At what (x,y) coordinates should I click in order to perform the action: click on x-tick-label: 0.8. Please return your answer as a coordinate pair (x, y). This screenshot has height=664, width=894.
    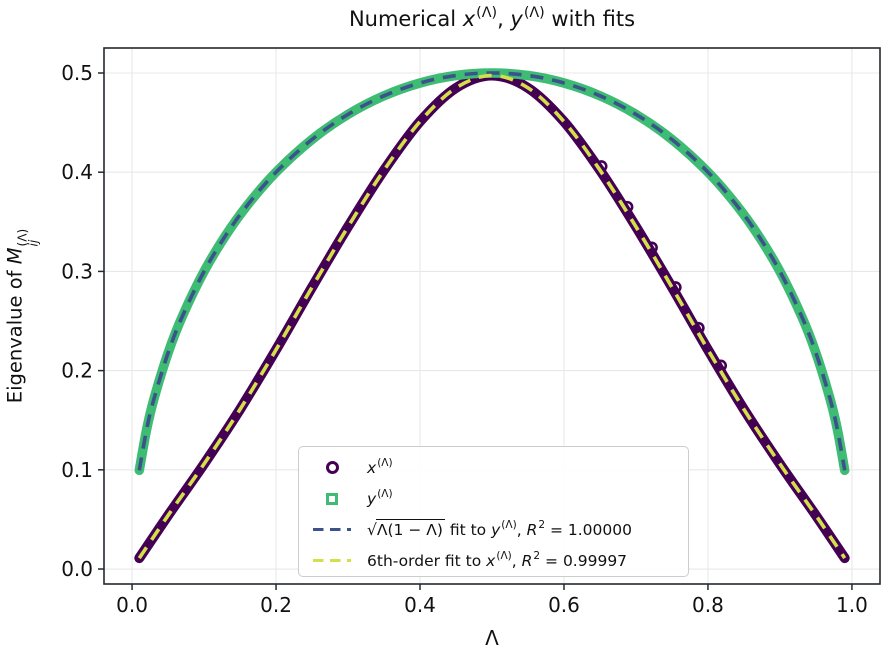
    Looking at the image, I should click on (708, 605).